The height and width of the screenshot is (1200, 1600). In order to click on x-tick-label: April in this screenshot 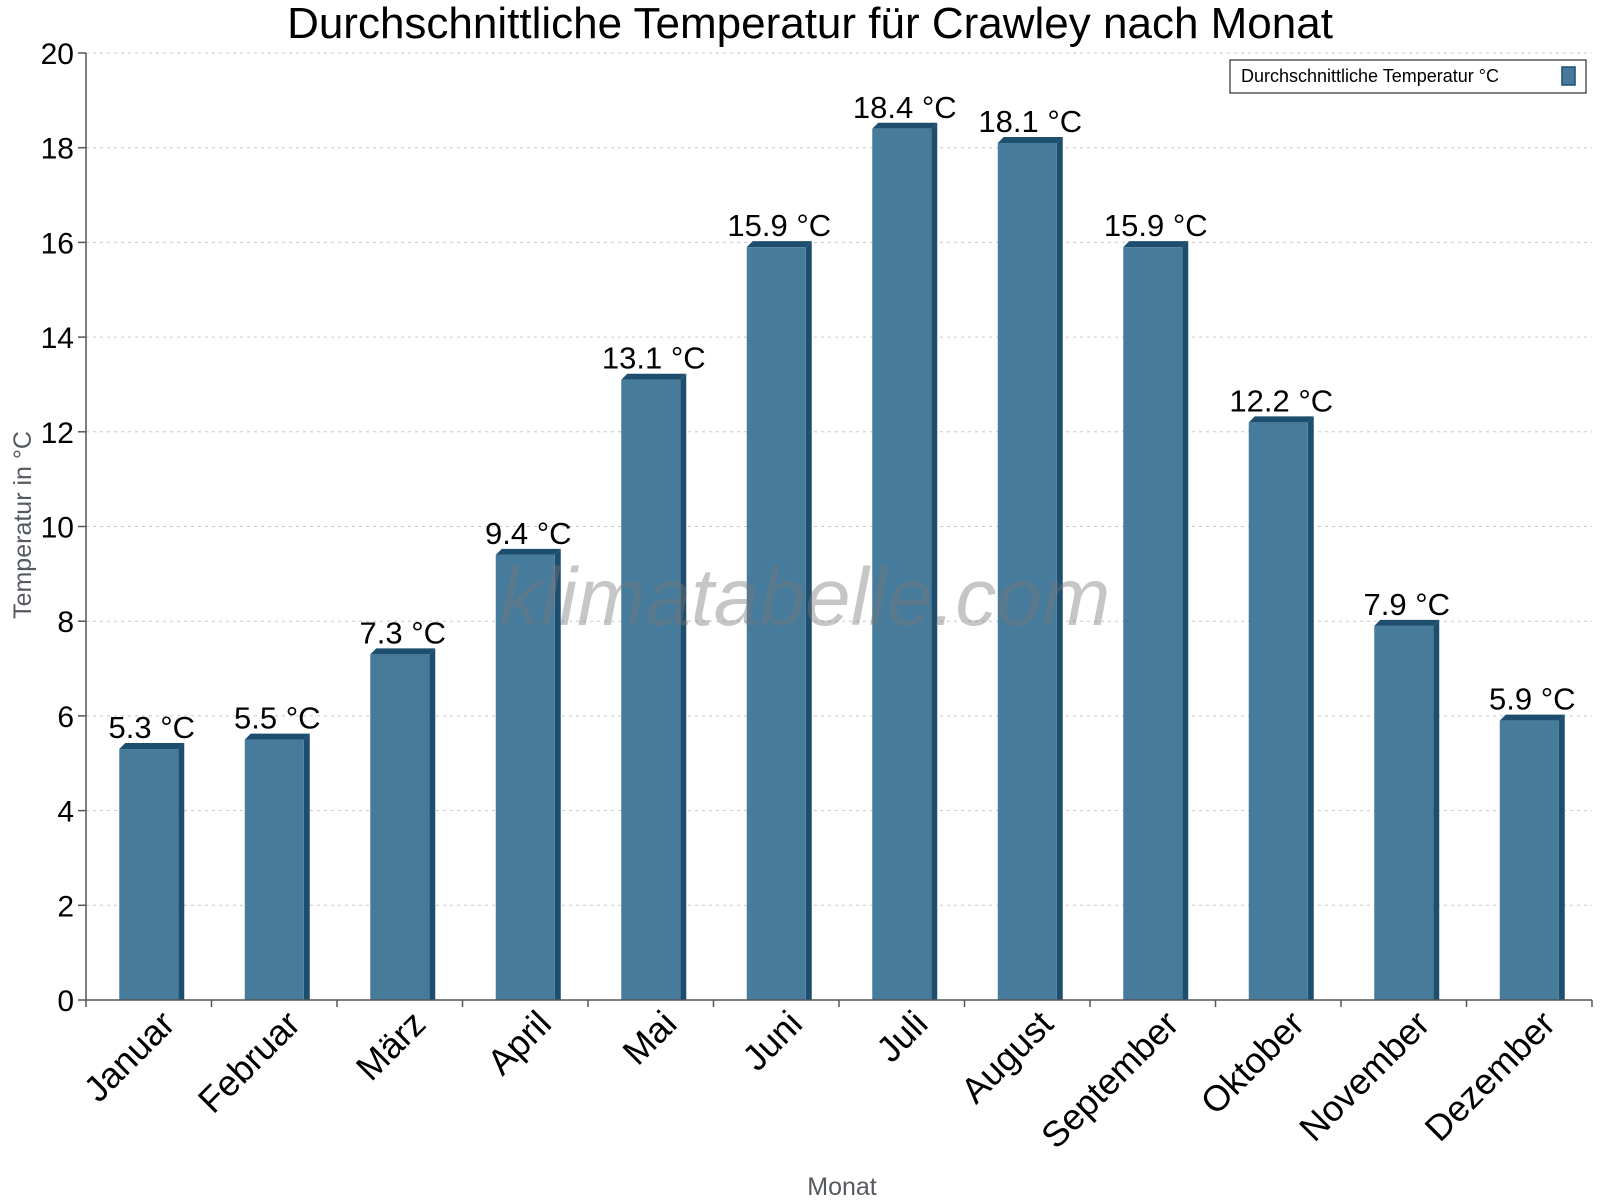, I will do `click(519, 1043)`.